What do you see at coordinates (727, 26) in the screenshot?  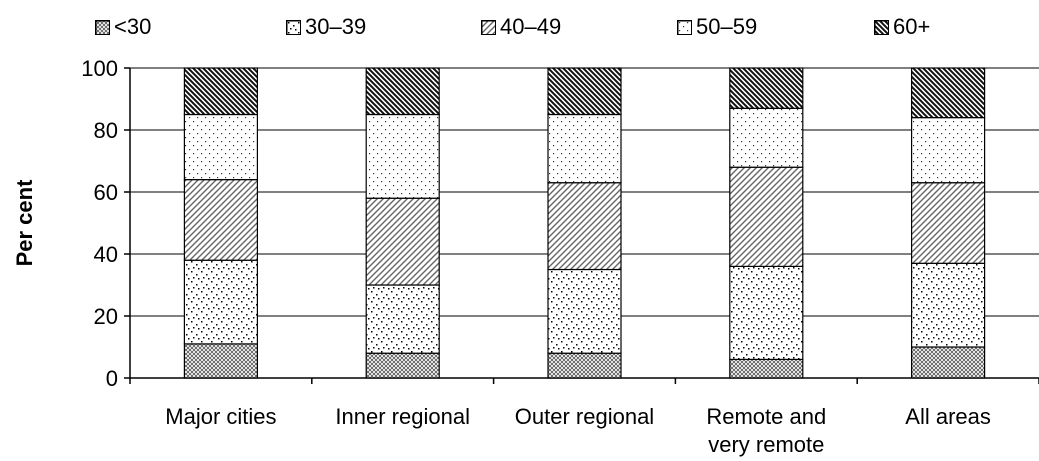 I see `legend-label: 50–59` at bounding box center [727, 26].